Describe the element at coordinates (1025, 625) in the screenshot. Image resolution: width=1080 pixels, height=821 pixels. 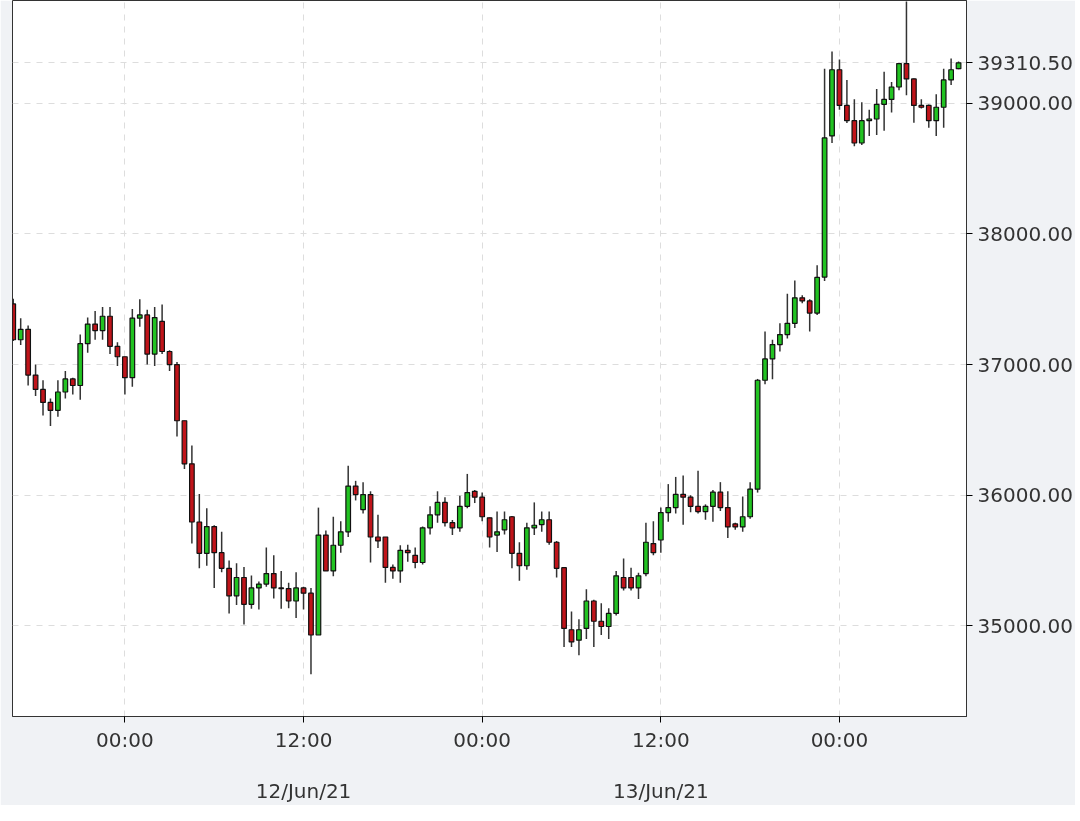
I see `y-tick-label: 35000.00` at that location.